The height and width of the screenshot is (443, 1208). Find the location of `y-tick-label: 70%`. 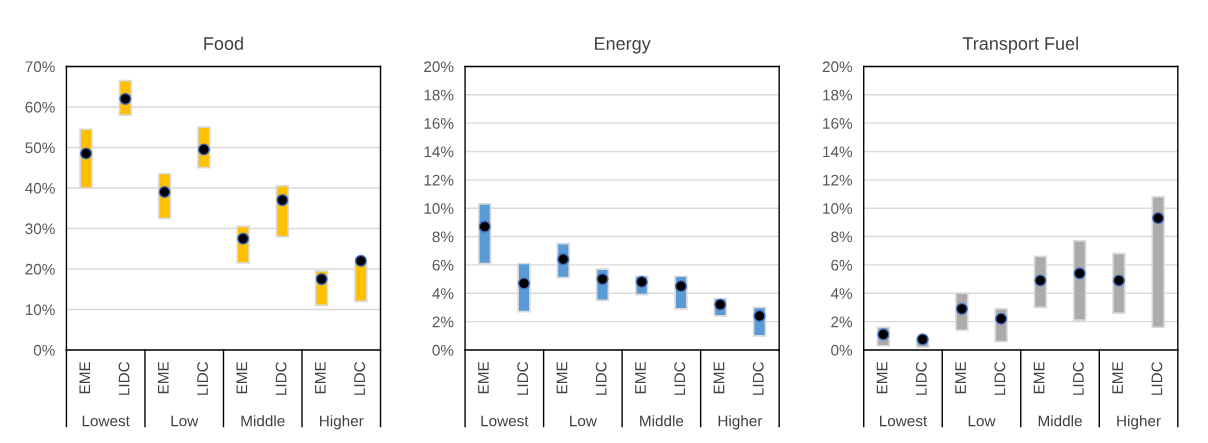

y-tick-label: 70% is located at coordinates (40, 67).